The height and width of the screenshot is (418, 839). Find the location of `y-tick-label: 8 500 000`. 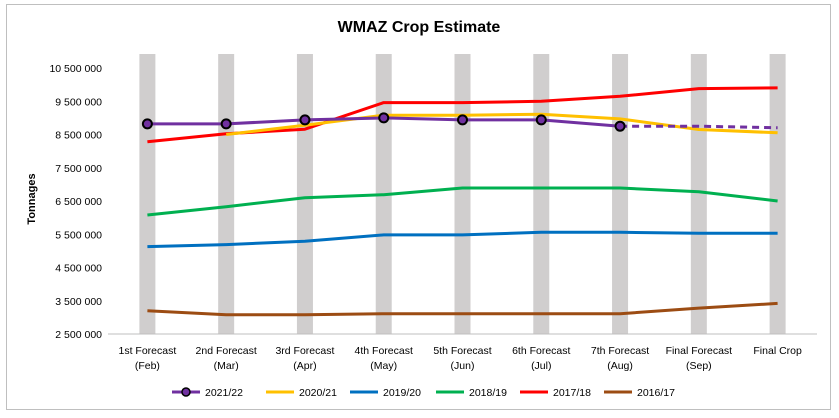

y-tick-label: 8 500 000 is located at coordinates (78, 136).